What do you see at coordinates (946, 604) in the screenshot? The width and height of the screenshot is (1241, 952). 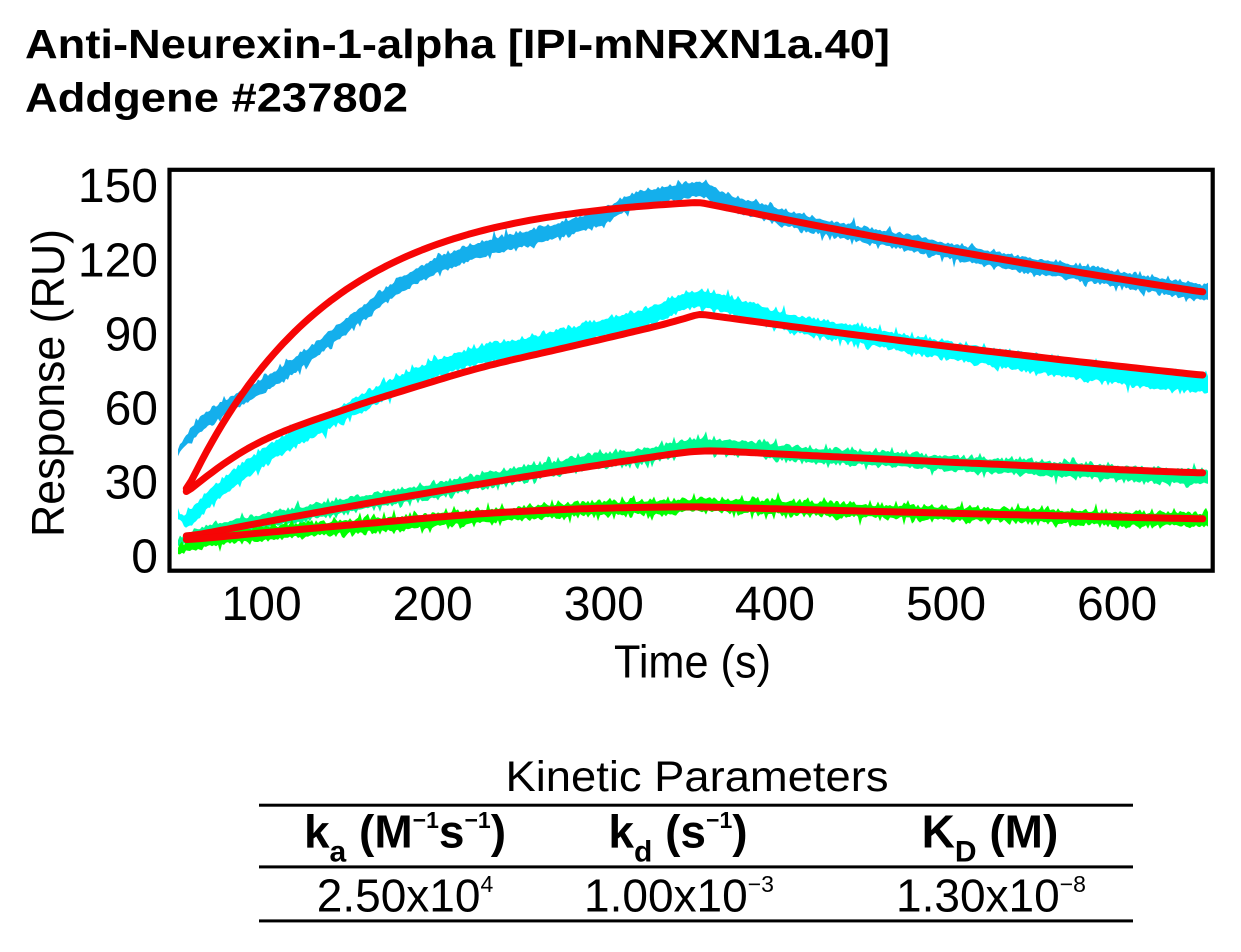 I see `svg-text: 500` at bounding box center [946, 604].